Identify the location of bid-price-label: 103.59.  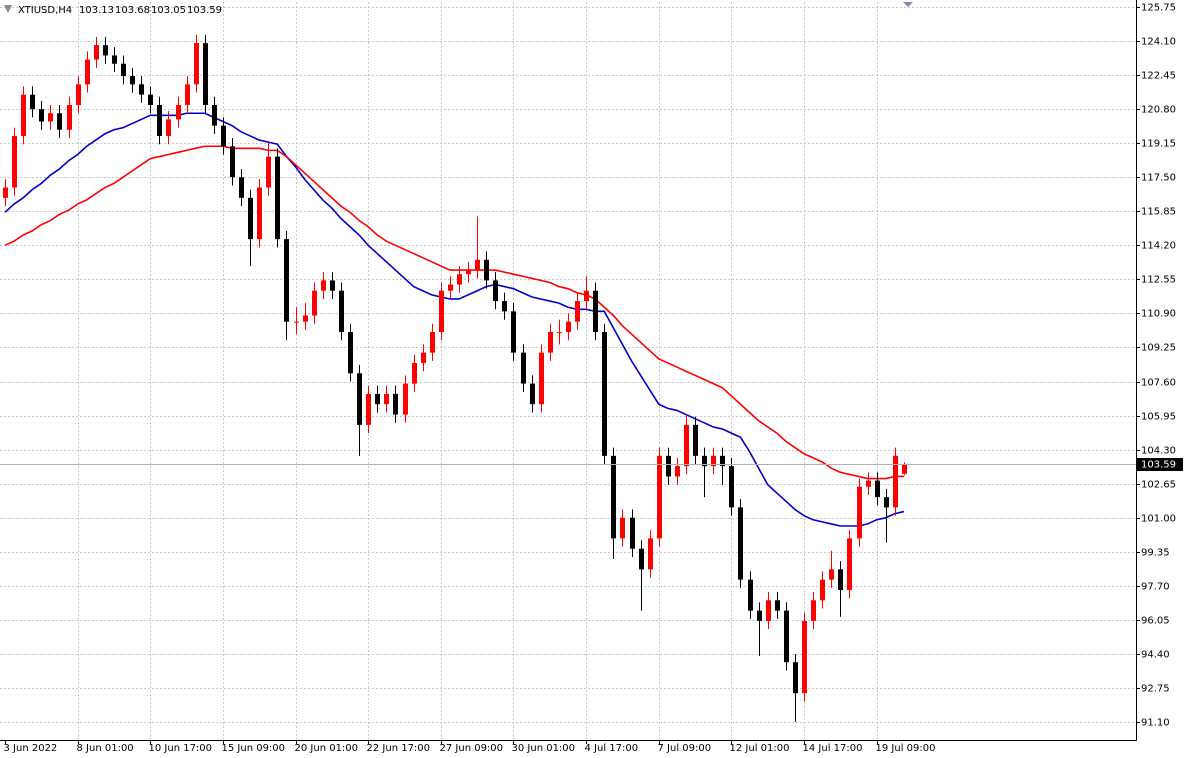
(1158, 465).